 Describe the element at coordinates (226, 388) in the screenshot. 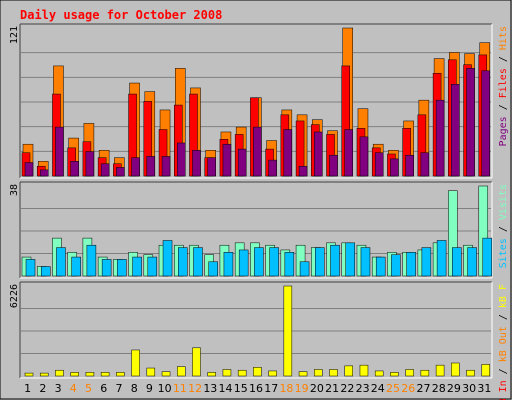

I see `day-label-14: 14` at that location.